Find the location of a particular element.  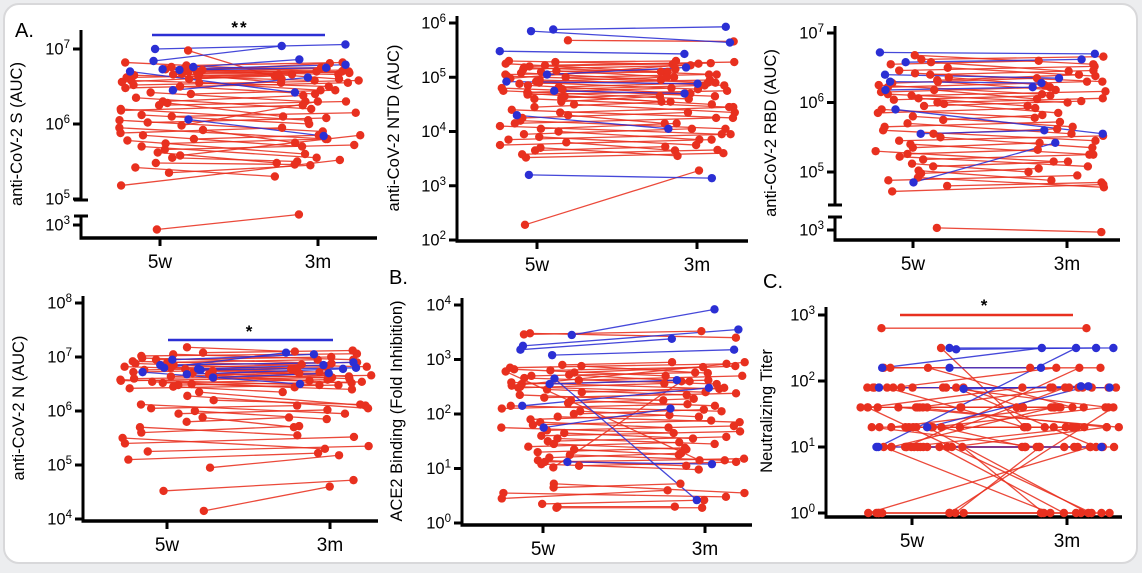

y-axis-title: ACE2 Binding (Fold Inhibition) is located at coordinates (397, 410).